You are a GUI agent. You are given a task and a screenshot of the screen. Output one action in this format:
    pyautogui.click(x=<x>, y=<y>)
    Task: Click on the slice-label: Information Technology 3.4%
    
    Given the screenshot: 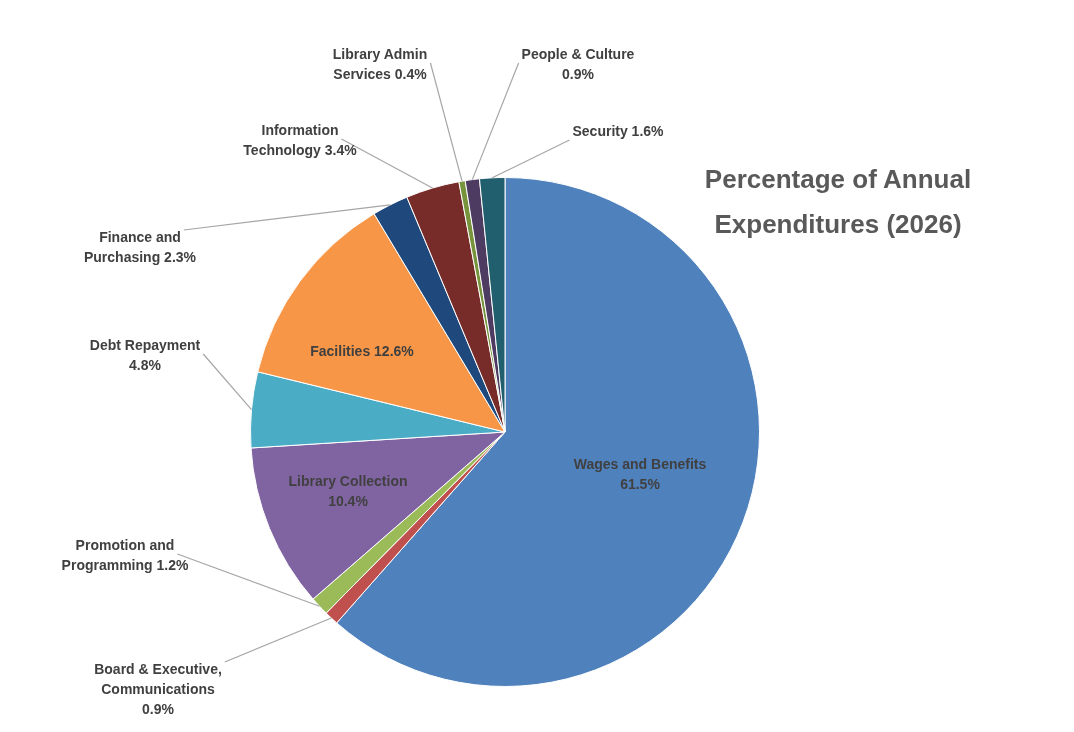 What is the action you would take?
    pyautogui.click(x=300, y=139)
    